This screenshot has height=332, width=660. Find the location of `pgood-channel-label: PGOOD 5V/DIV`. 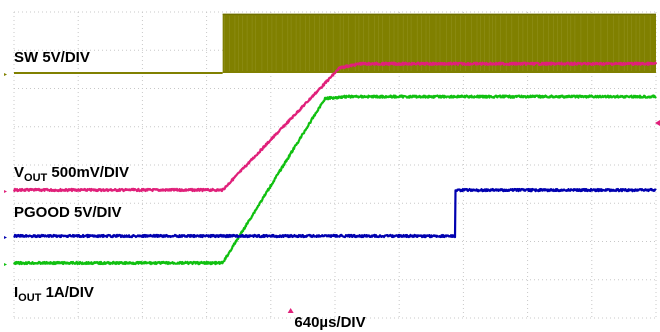

pgood-channel-label: PGOOD 5V/DIV is located at coordinates (68, 212).